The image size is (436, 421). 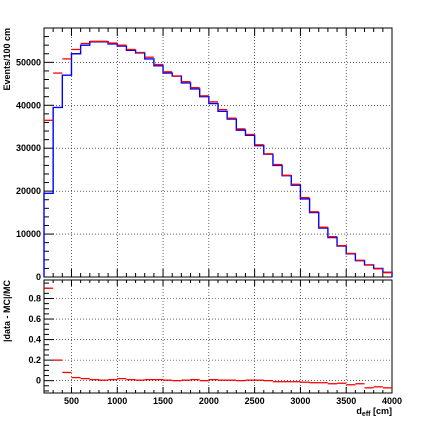 I want to click on bottom-y-axis-title: |data - MC|/MC, so click(x=7, y=311).